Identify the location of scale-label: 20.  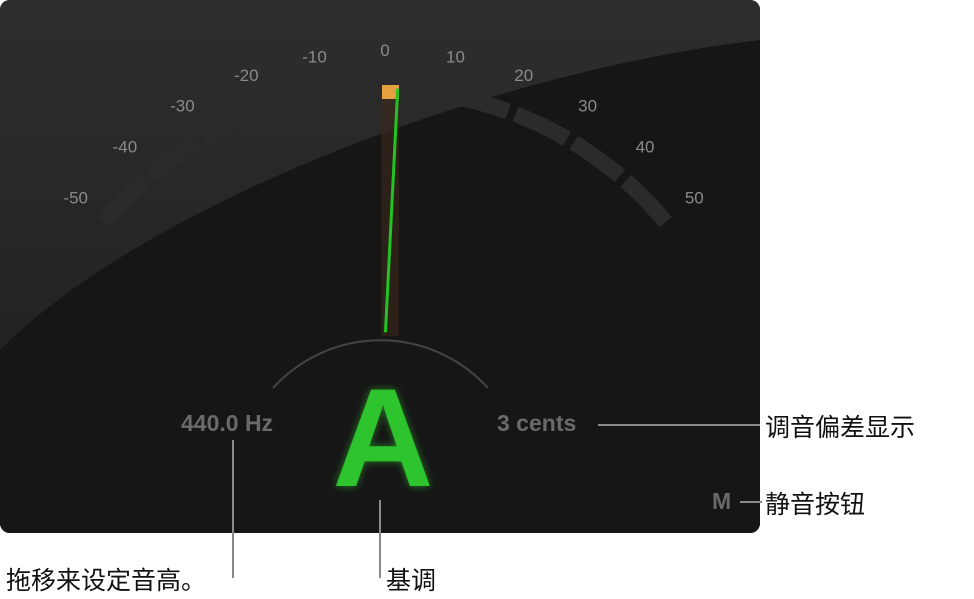
(523, 75).